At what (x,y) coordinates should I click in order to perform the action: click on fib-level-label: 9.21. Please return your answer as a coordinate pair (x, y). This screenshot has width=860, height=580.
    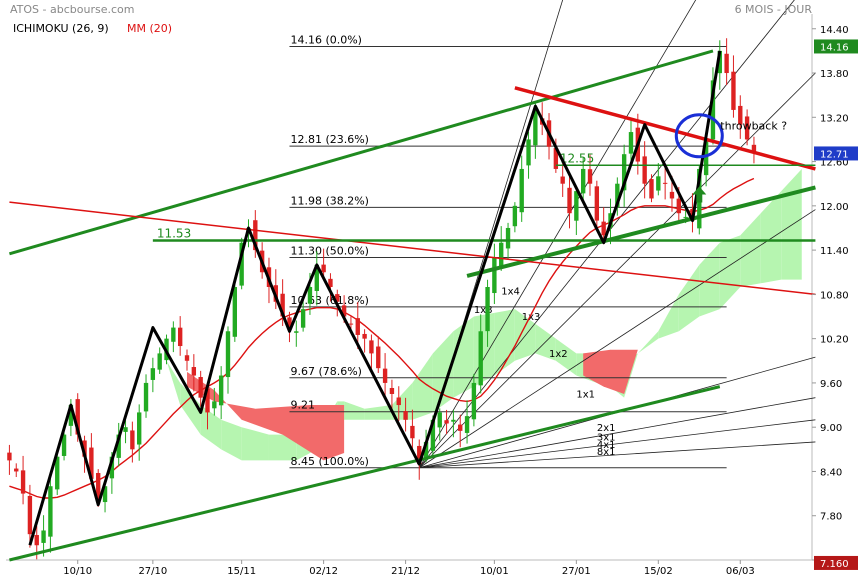
    Looking at the image, I should click on (302, 405).